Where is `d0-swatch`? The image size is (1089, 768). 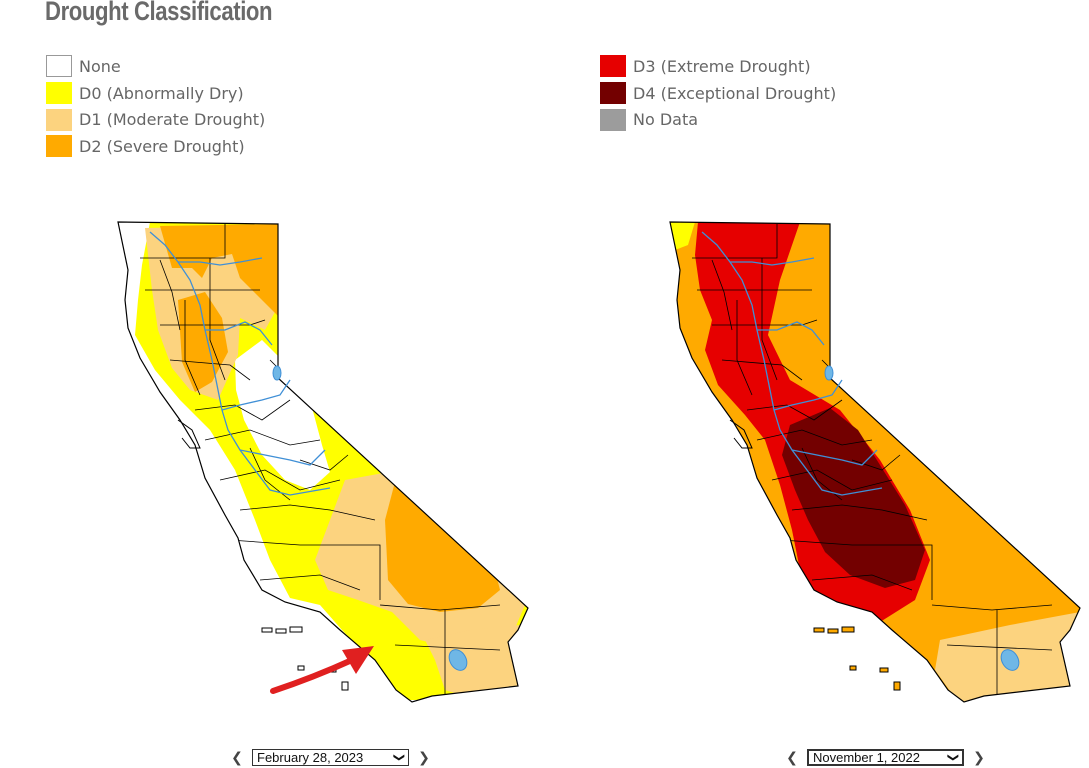 d0-swatch is located at coordinates (59, 93).